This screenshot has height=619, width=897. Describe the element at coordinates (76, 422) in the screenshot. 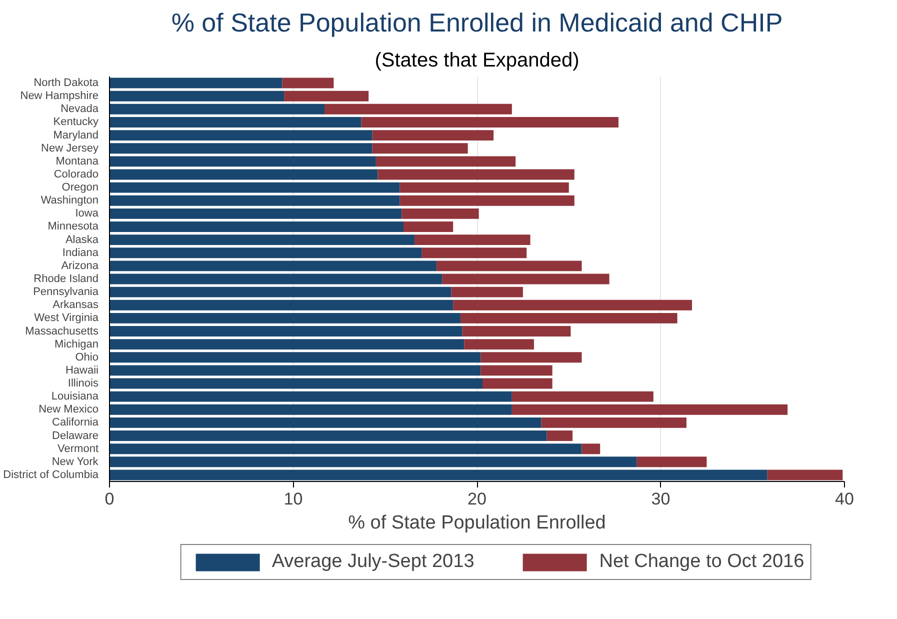

I see `y-tick-label: California` at that location.